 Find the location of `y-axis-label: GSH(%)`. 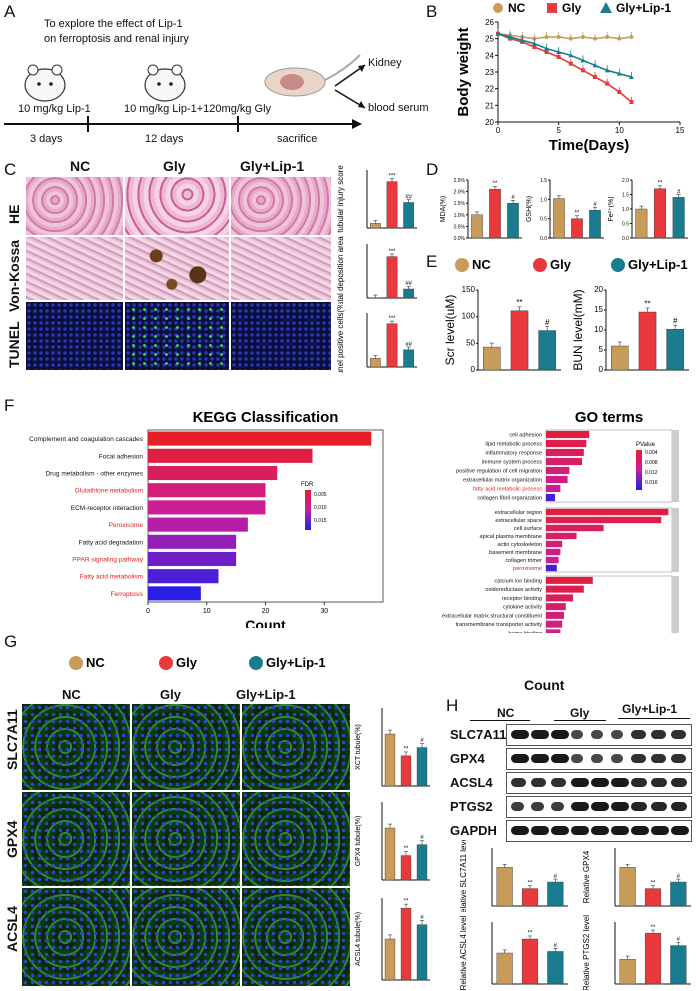

y-axis-label: GSH(%) is located at coordinates (529, 209).